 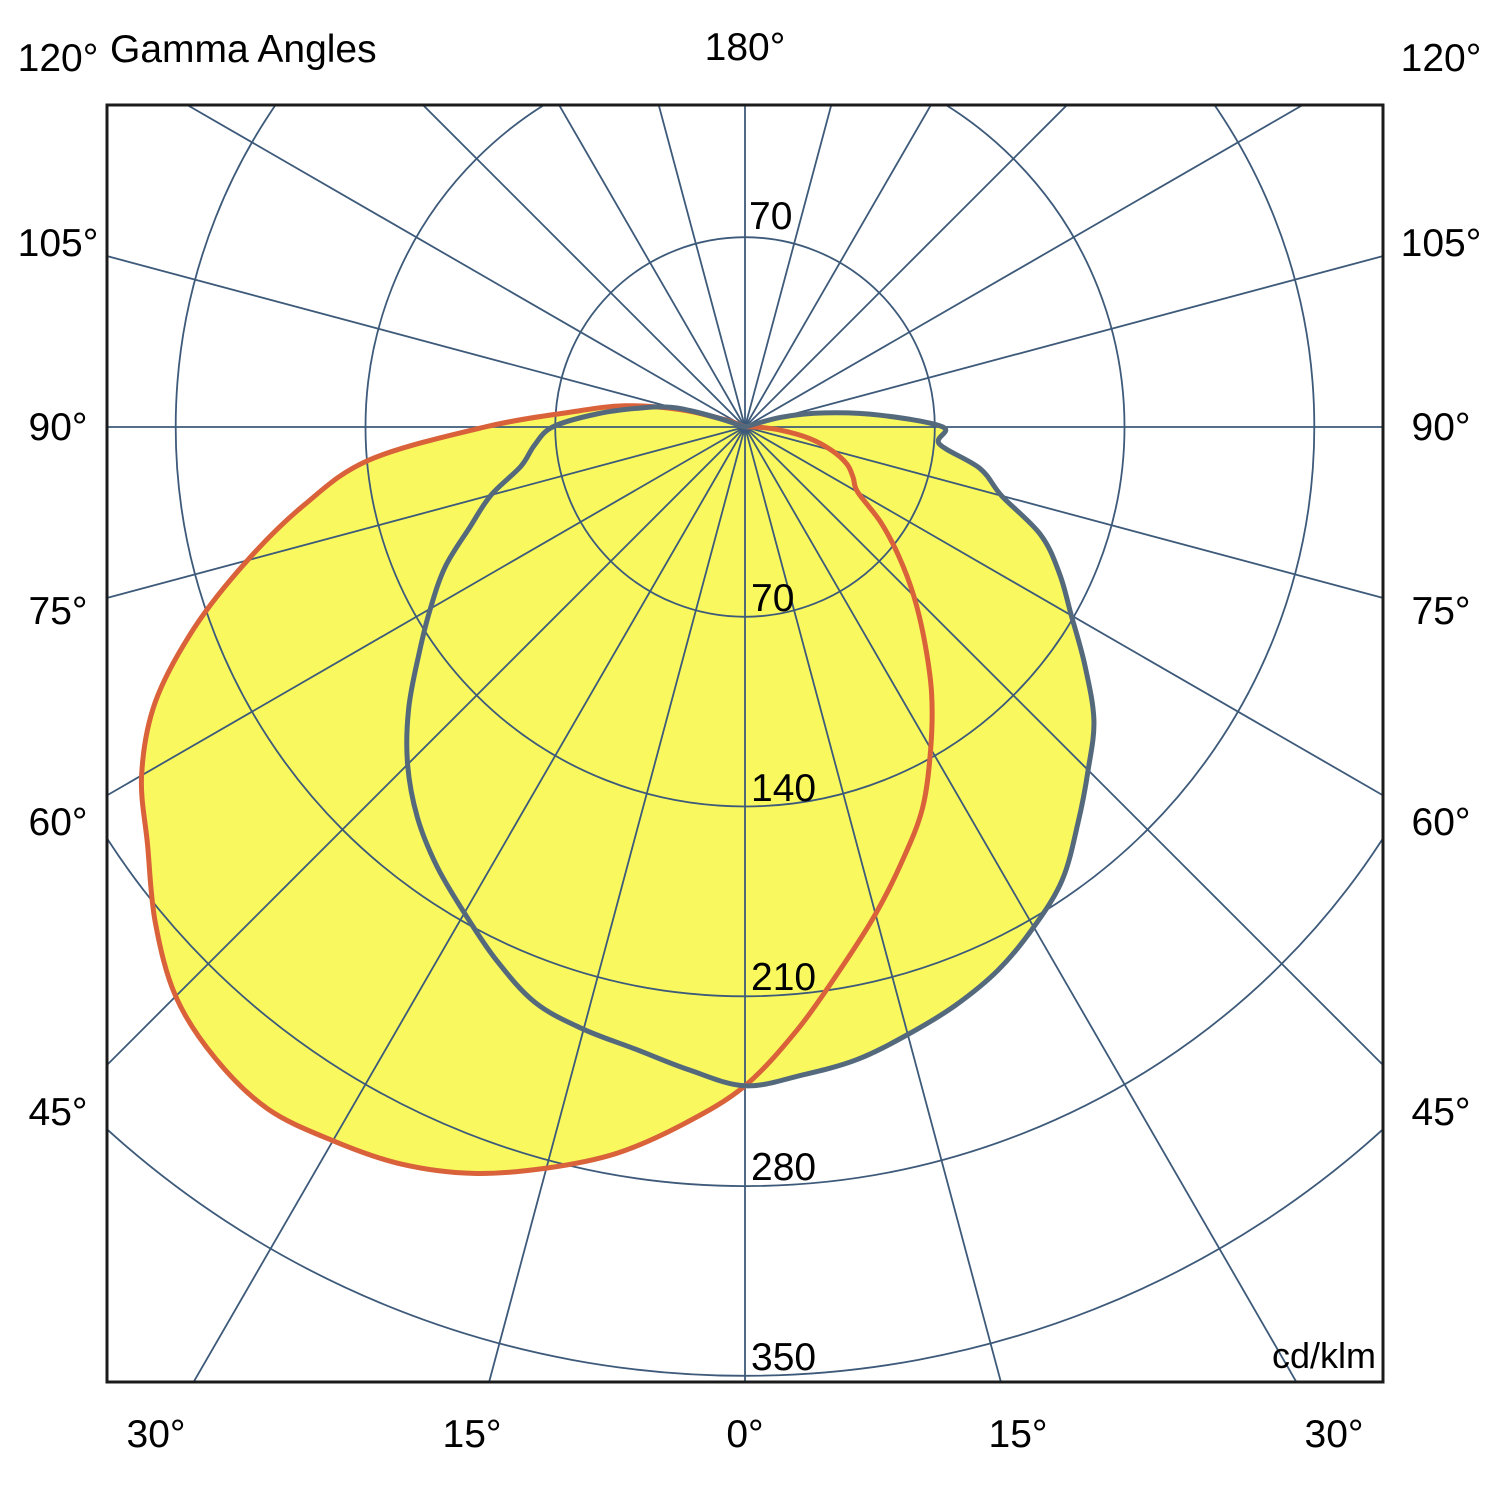 I want to click on radial-tick-label: 350, so click(x=783, y=1357).